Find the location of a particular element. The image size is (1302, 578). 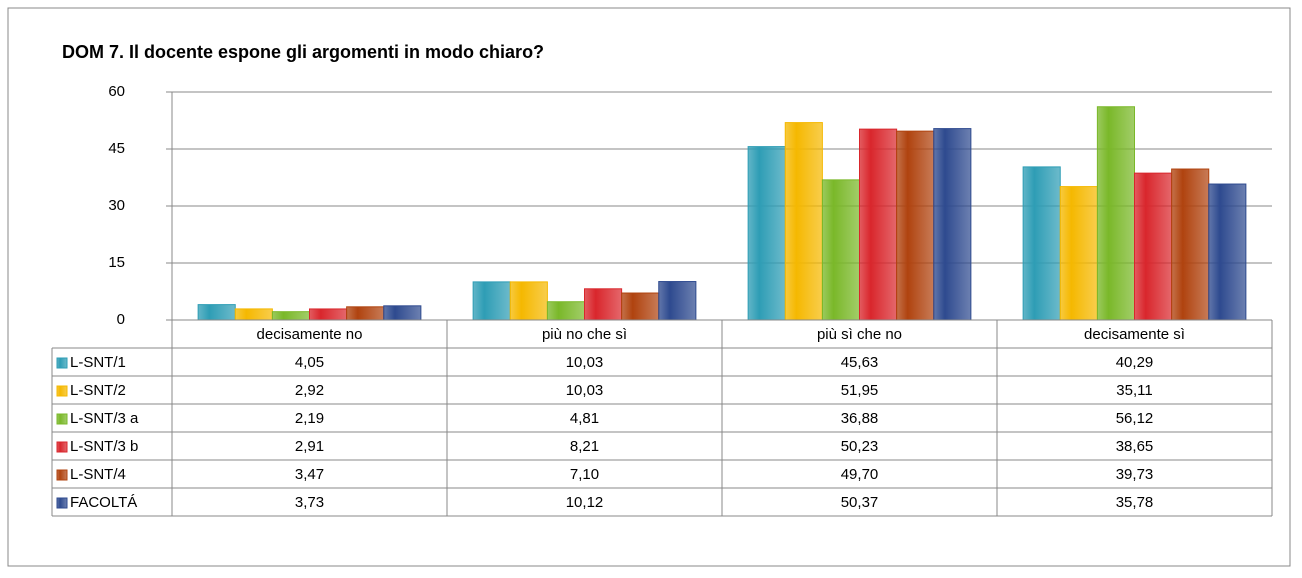

y-tick-label: 45 is located at coordinates (116, 148).